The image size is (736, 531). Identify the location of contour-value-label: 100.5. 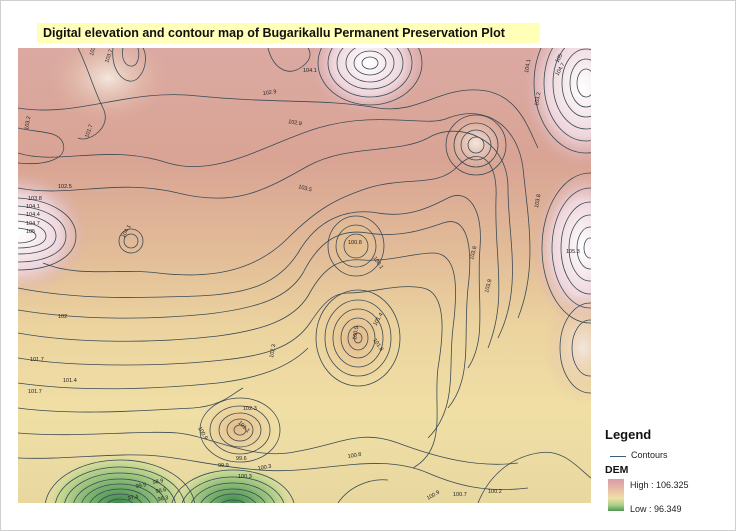
(356, 333).